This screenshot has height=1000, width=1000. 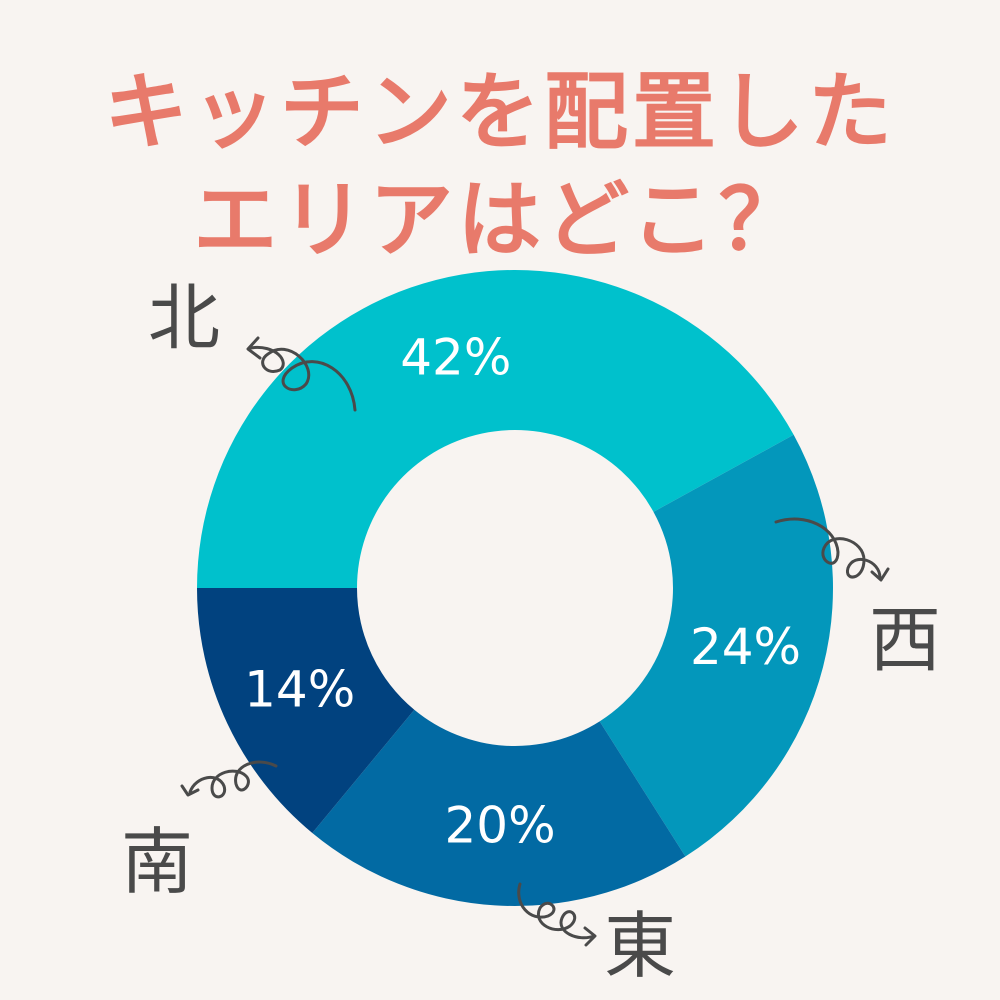 What do you see at coordinates (905, 640) in the screenshot?
I see `direction-label-west: 西` at bounding box center [905, 640].